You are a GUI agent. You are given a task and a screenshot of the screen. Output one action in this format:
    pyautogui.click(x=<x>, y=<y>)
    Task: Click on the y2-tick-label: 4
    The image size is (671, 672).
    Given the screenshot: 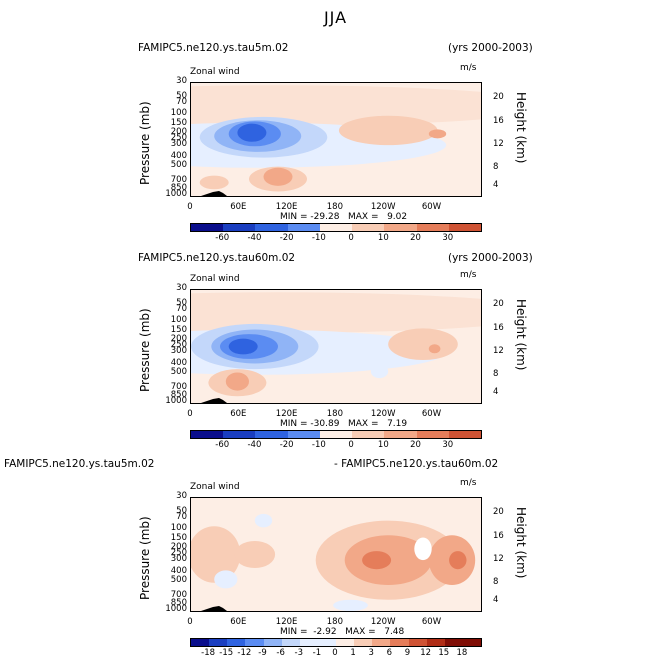 What is the action you would take?
    pyautogui.click(x=496, y=184)
    